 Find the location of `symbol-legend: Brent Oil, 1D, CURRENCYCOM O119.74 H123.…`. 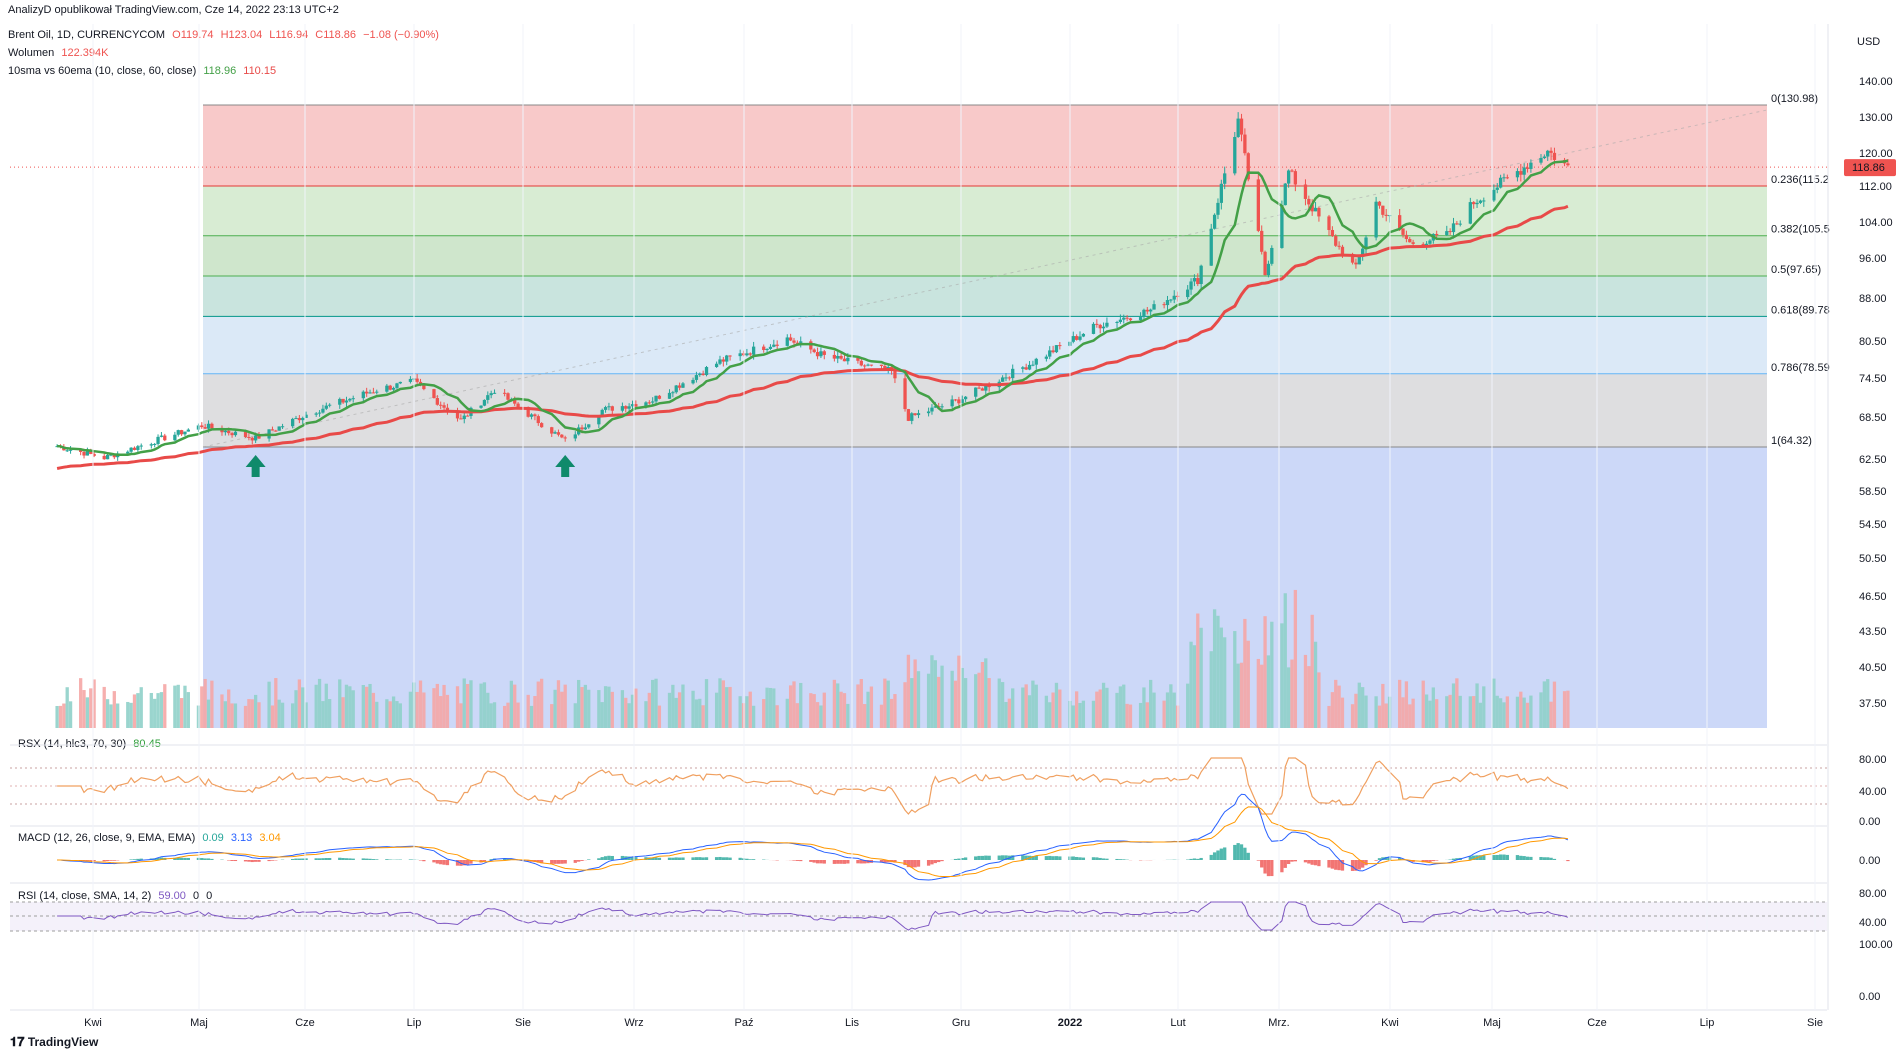

symbol-legend: Brent Oil, 1D, CURRENCYCOM O119.74 H123.… is located at coordinates (225, 35).